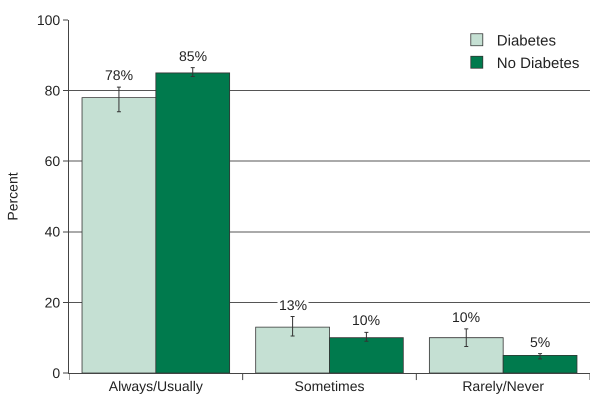  What do you see at coordinates (329, 386) in the screenshot?
I see `x-tick-label: Sometimes` at bounding box center [329, 386].